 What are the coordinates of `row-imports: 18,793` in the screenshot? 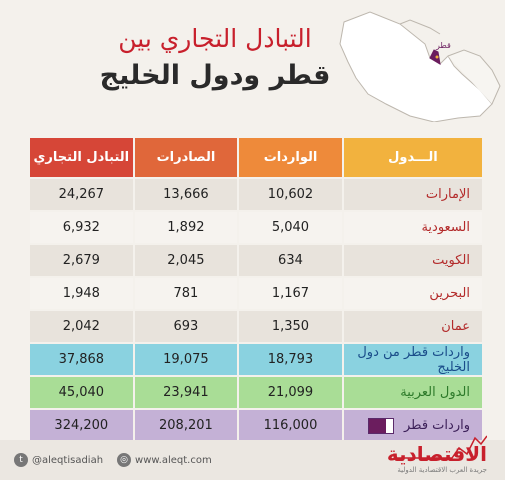 It's located at (290, 359).